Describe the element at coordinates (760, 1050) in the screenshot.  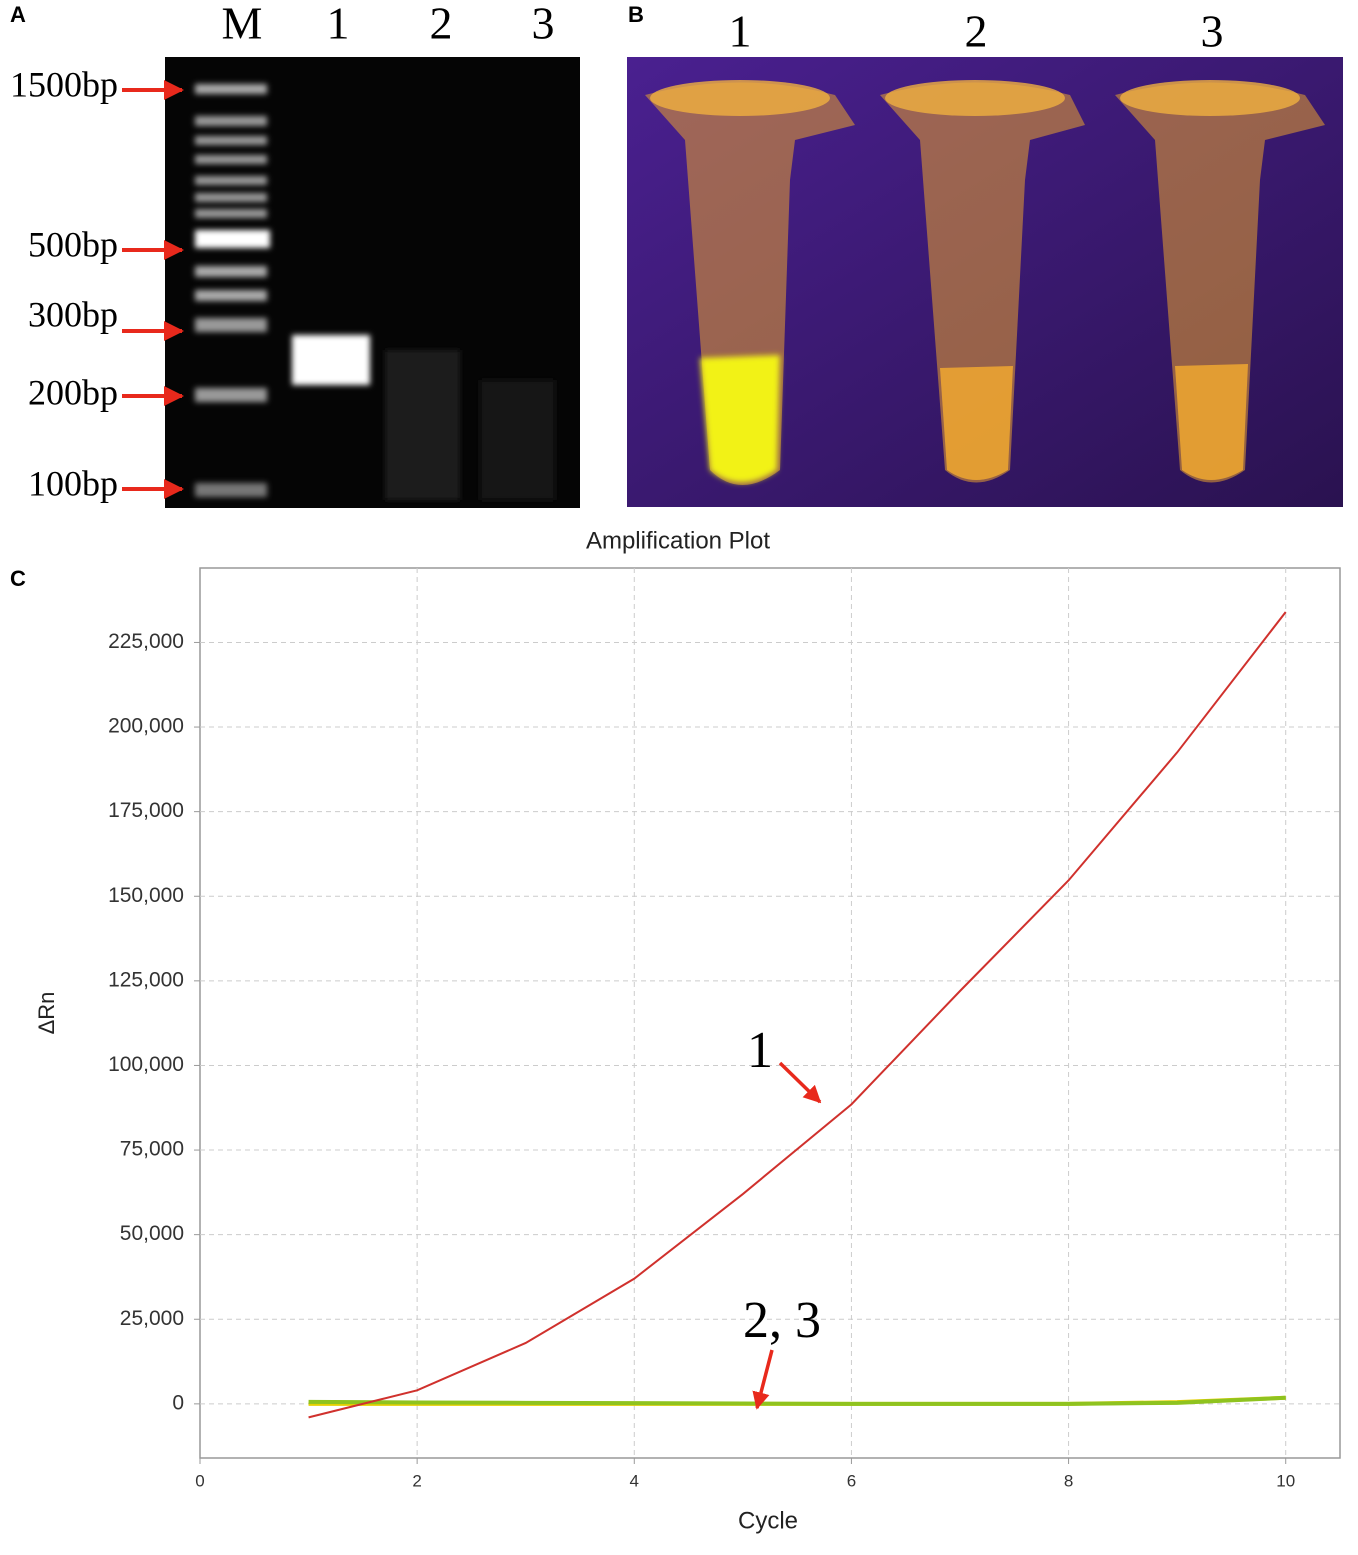
I see `annotation: 1` at that location.